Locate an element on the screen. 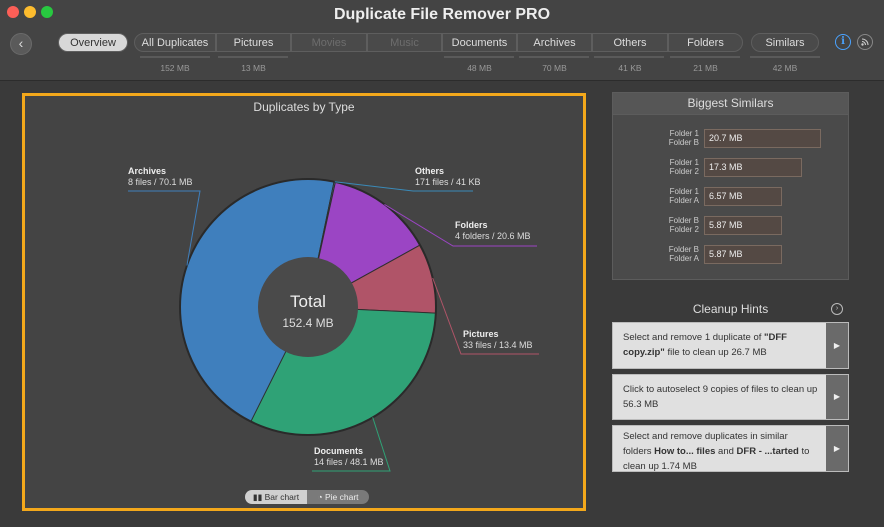 The image size is (884, 527). back-button: ‹ is located at coordinates (21, 44).